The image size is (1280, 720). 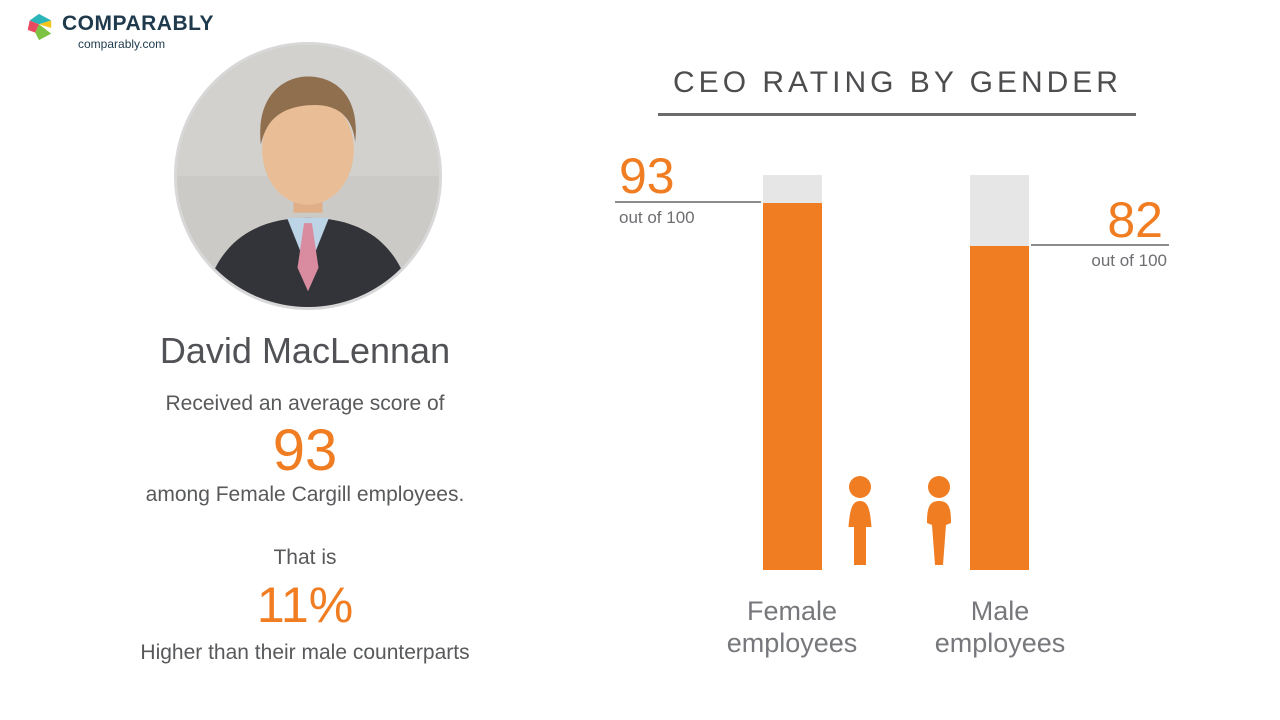 I want to click on female-score-callout: 93 out of 100, so click(x=688, y=183).